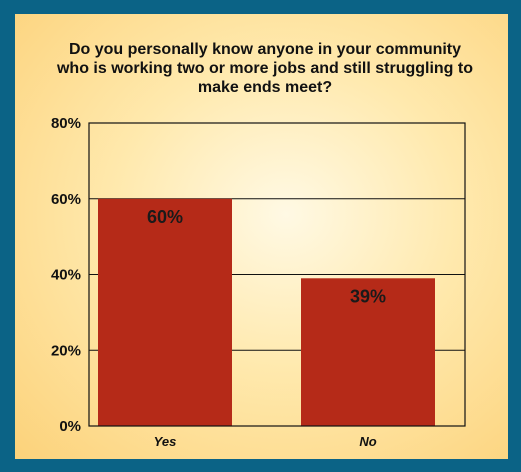  What do you see at coordinates (70, 426) in the screenshot?
I see `y-tick-label: 0%` at bounding box center [70, 426].